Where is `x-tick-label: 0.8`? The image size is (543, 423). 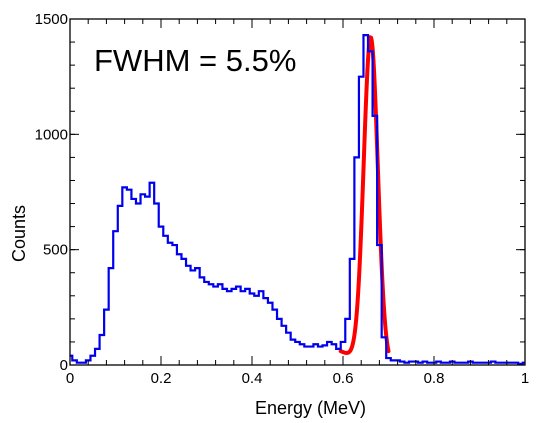 x-tick-label: 0.8 is located at coordinates (434, 378).